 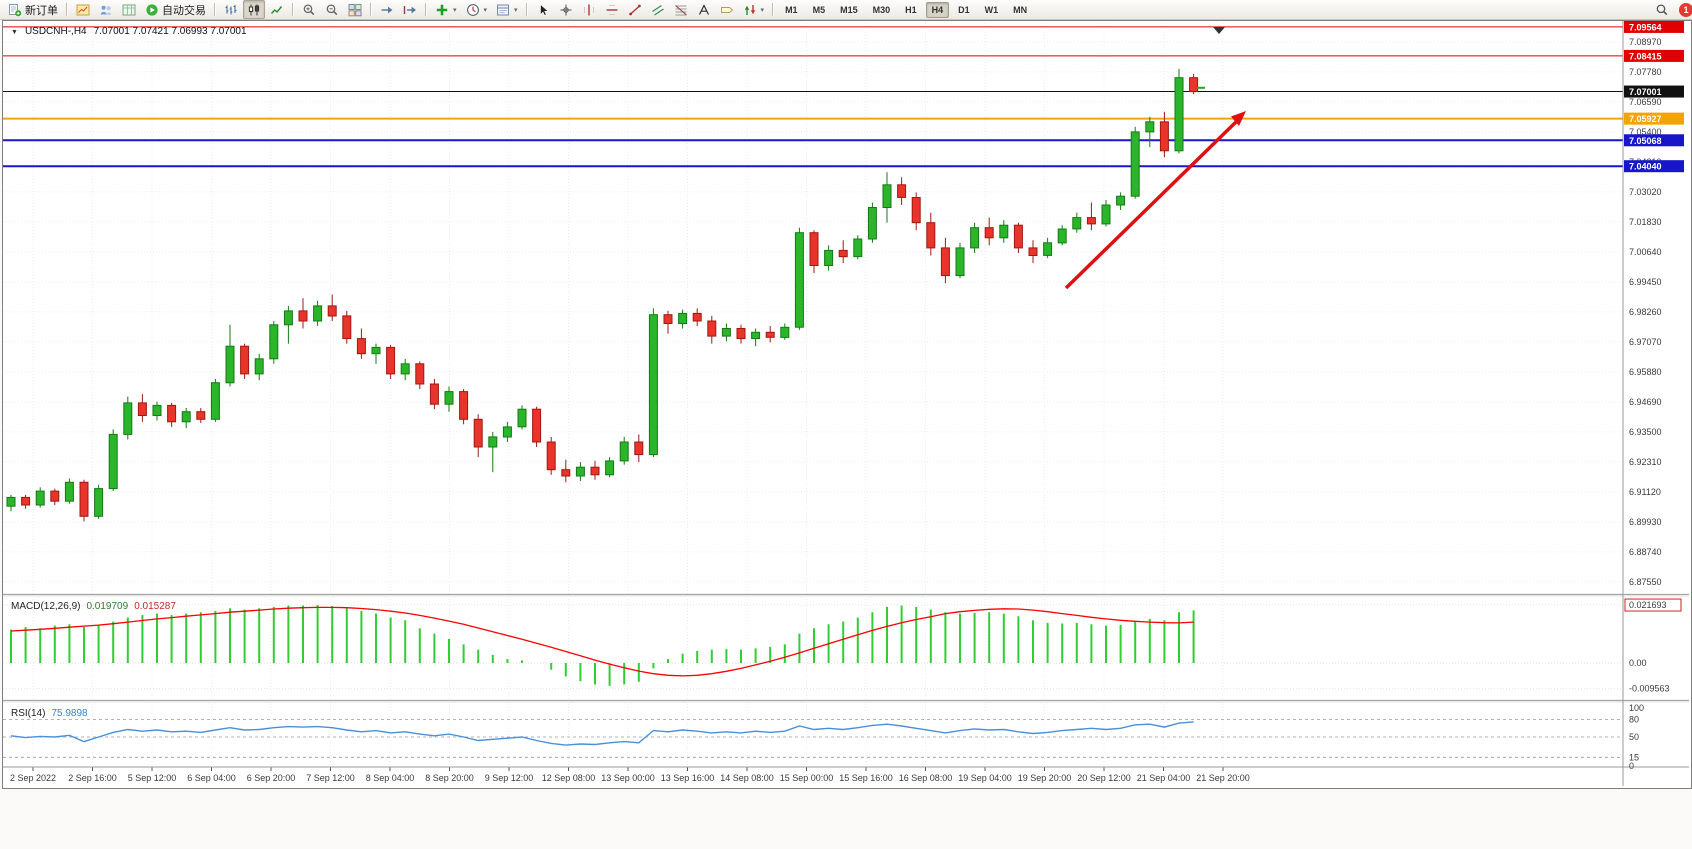 What do you see at coordinates (509, 778) in the screenshot?
I see `time-axis-label: 9 Sep 12:00` at bounding box center [509, 778].